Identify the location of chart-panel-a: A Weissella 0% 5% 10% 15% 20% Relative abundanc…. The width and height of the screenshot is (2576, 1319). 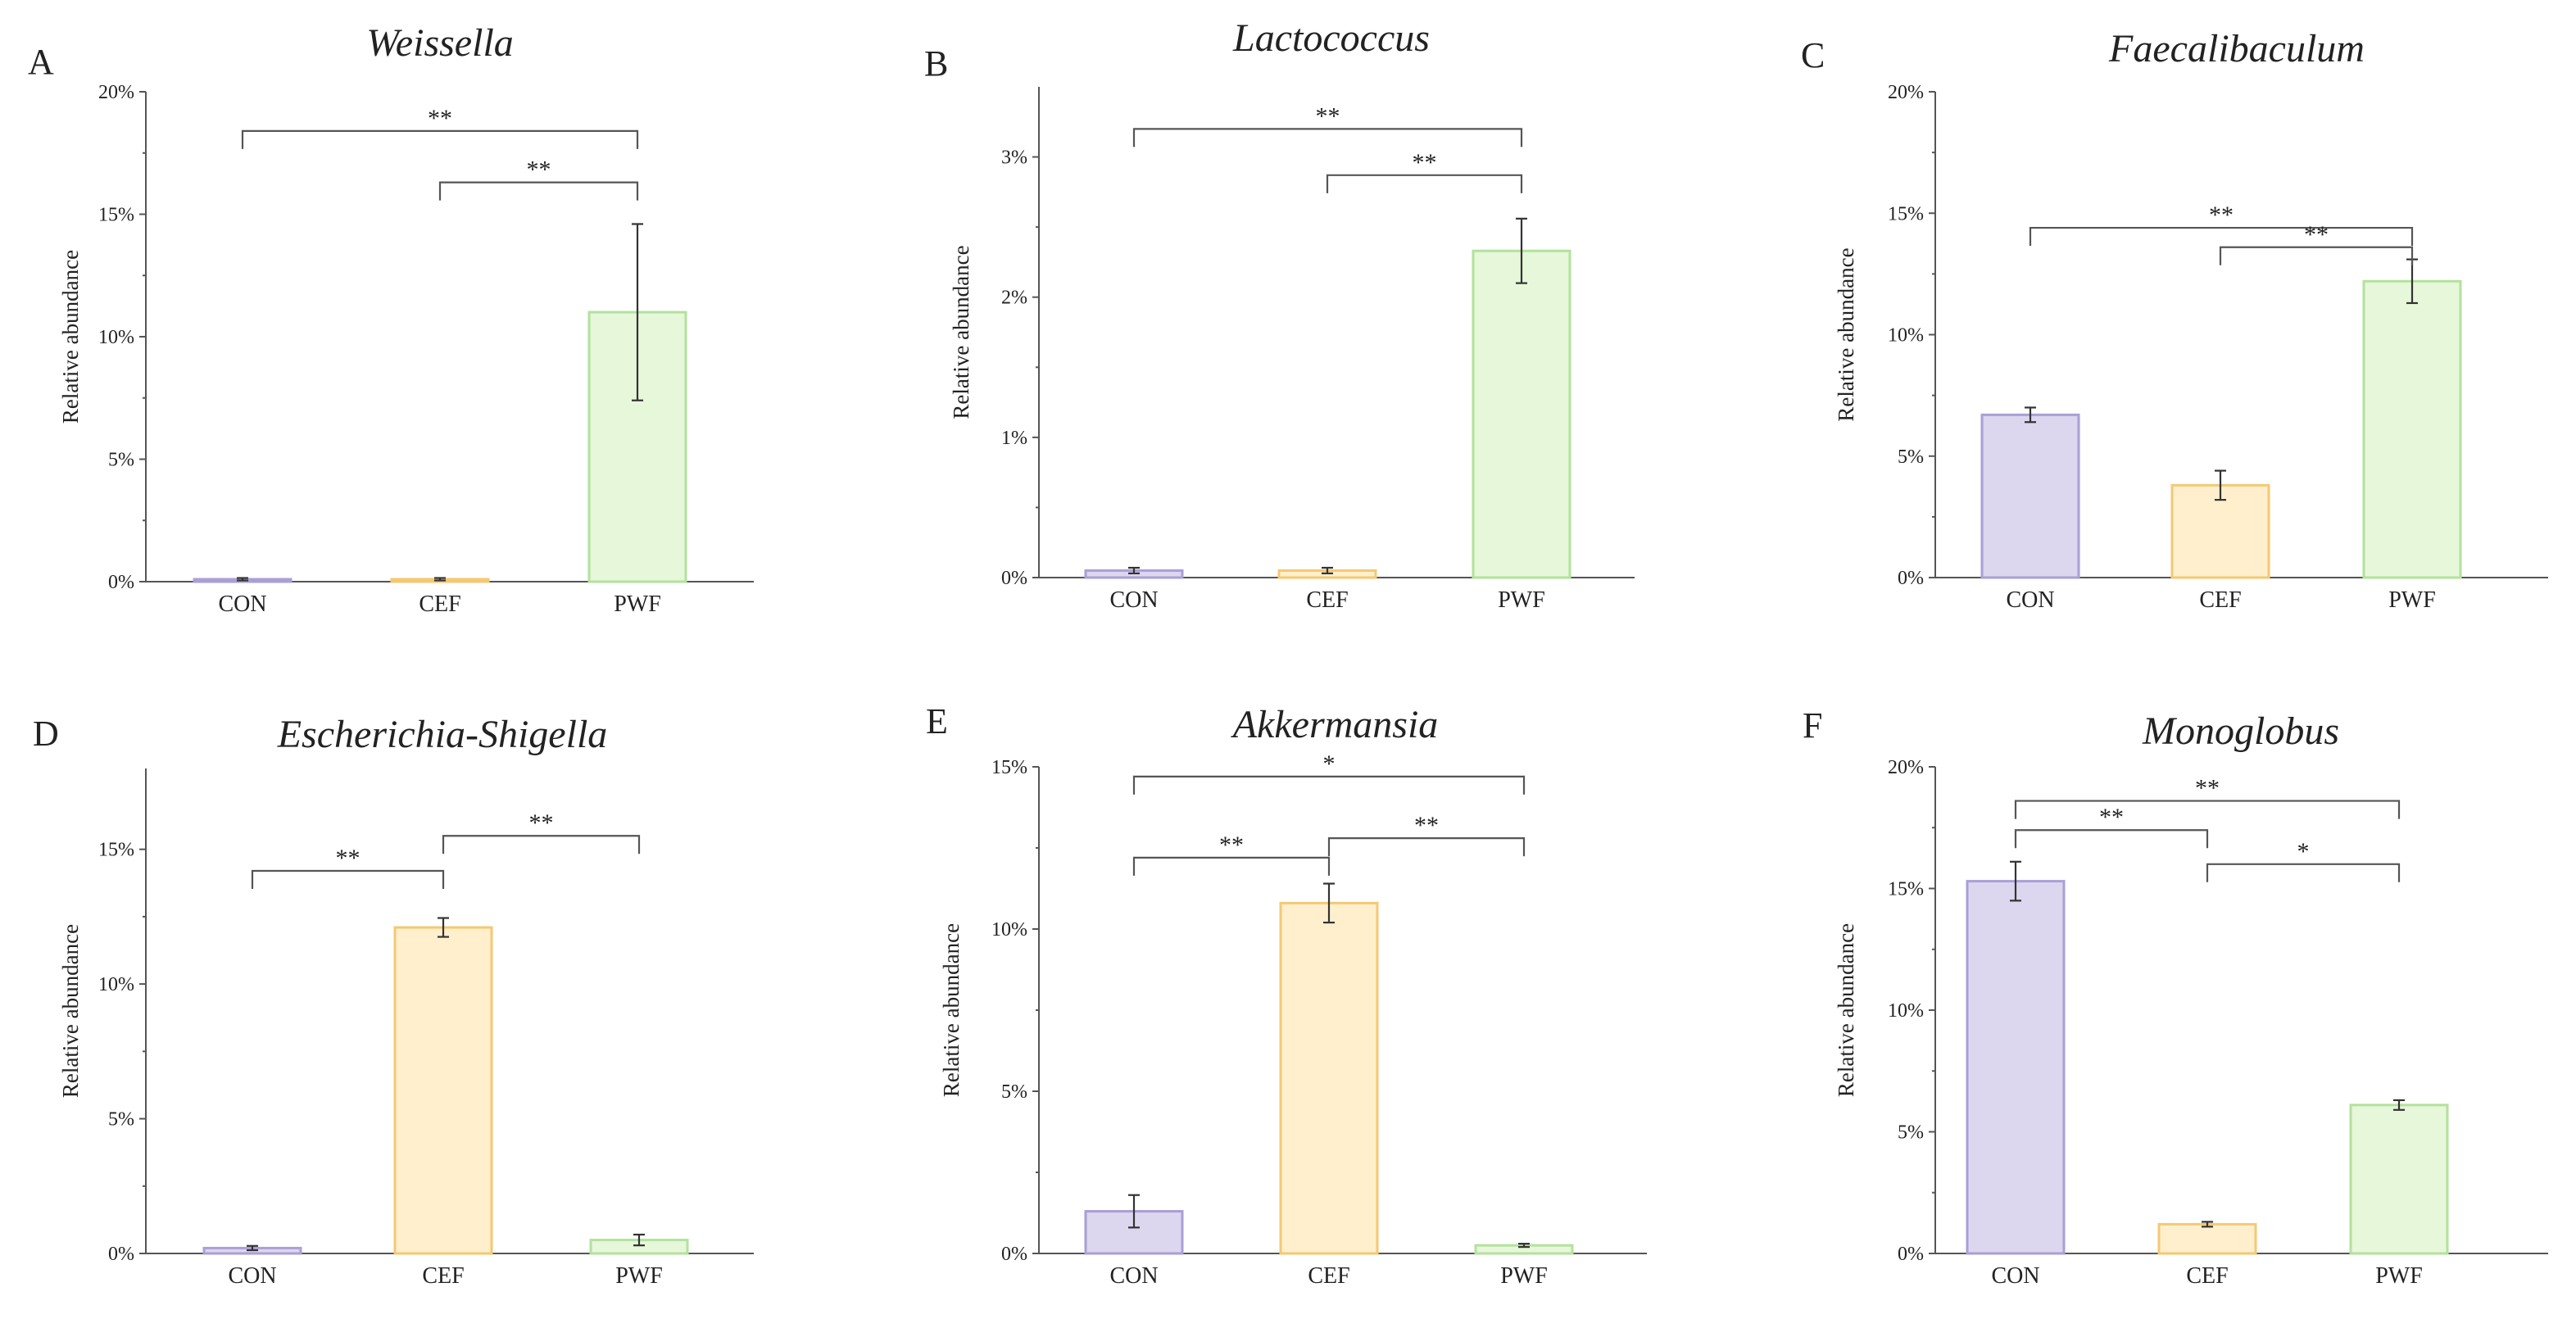
(391, 319).